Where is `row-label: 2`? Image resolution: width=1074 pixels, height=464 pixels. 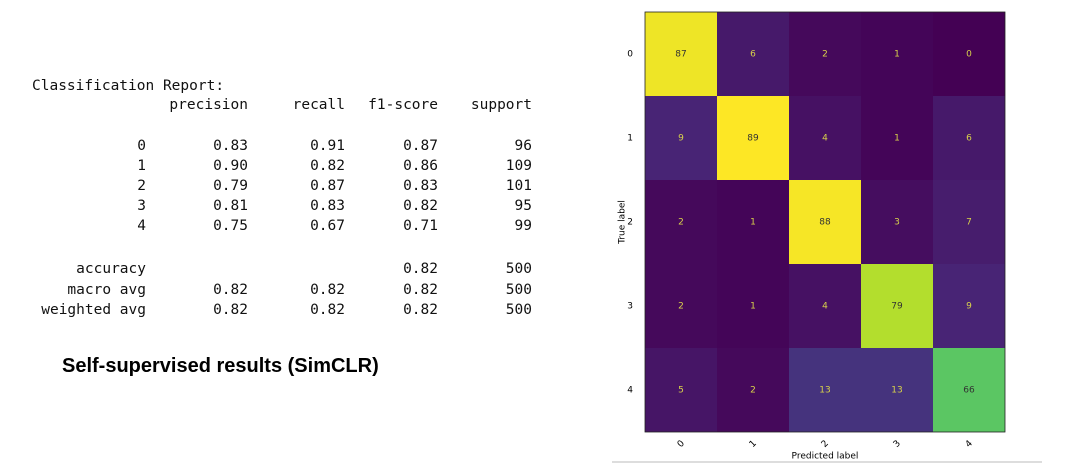
row-label: 2 is located at coordinates (141, 186).